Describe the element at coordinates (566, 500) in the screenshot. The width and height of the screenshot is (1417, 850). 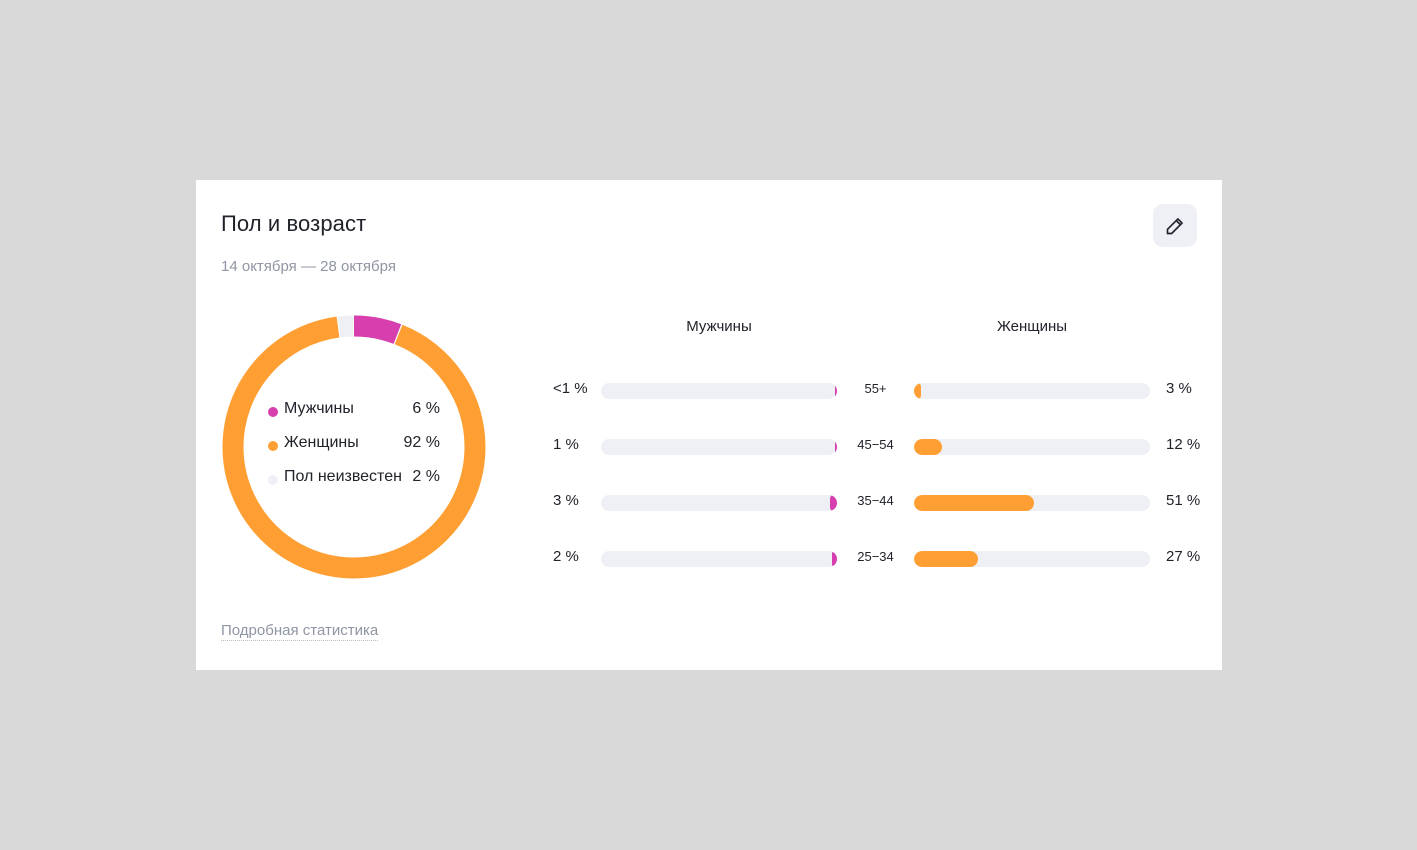
I see `men-value-label: 3 %` at that location.